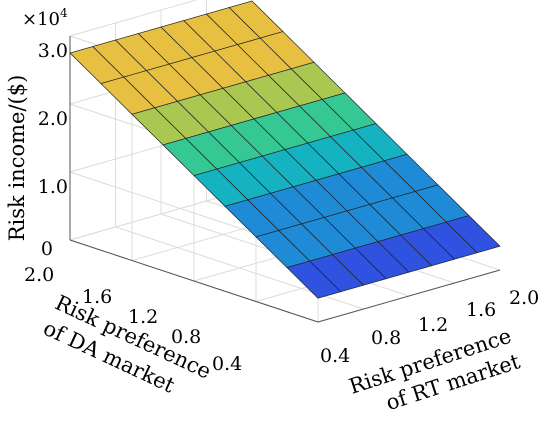 The width and height of the screenshot is (550, 422). What do you see at coordinates (64, 13) in the screenshot?
I see `z-axis-multiplier-exponent: 4` at bounding box center [64, 13].